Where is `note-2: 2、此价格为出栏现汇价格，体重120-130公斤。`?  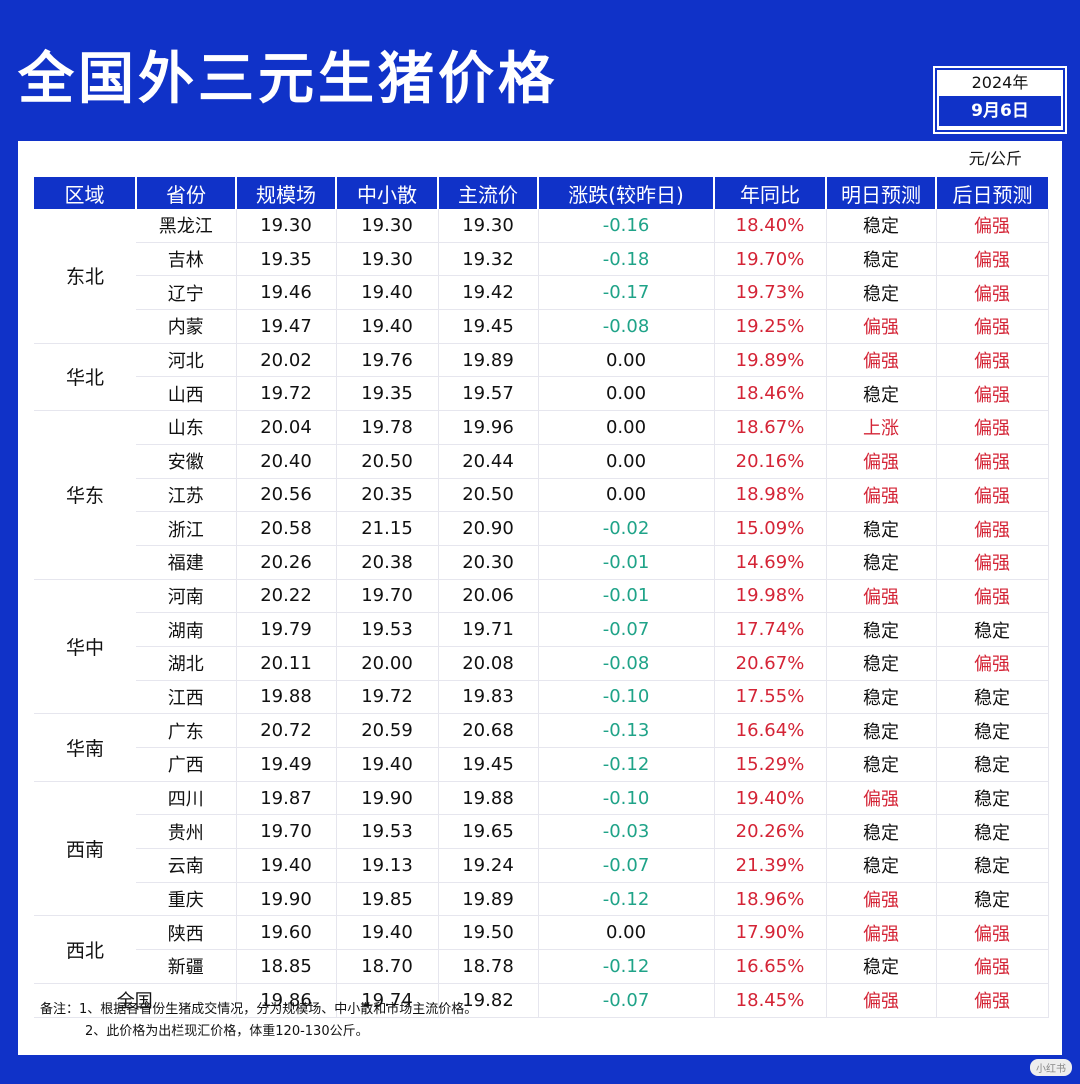 note-2: 2、此价格为出栏现汇价格，体重120-130公斤。 is located at coordinates (227, 1031).